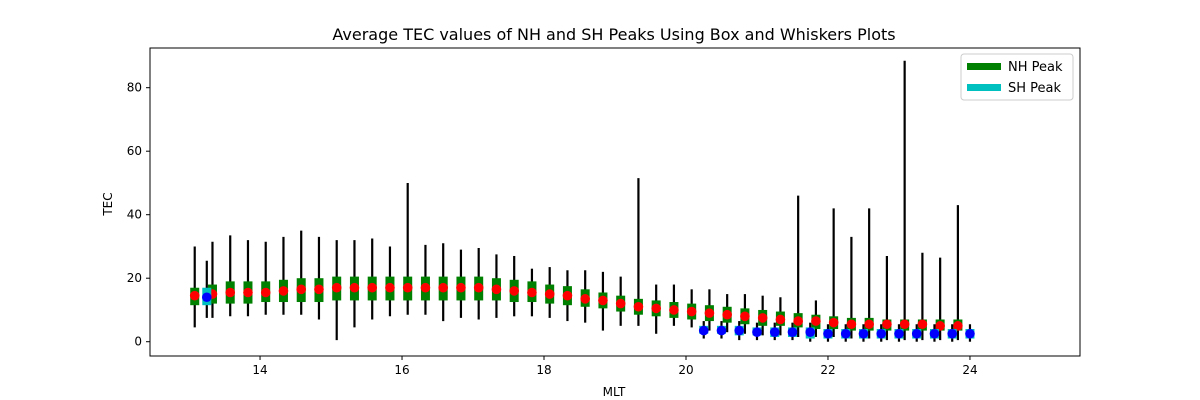 Image resolution: width=1200 pixels, height=400 pixels. I want to click on y-tick-label: 40, so click(134, 215).